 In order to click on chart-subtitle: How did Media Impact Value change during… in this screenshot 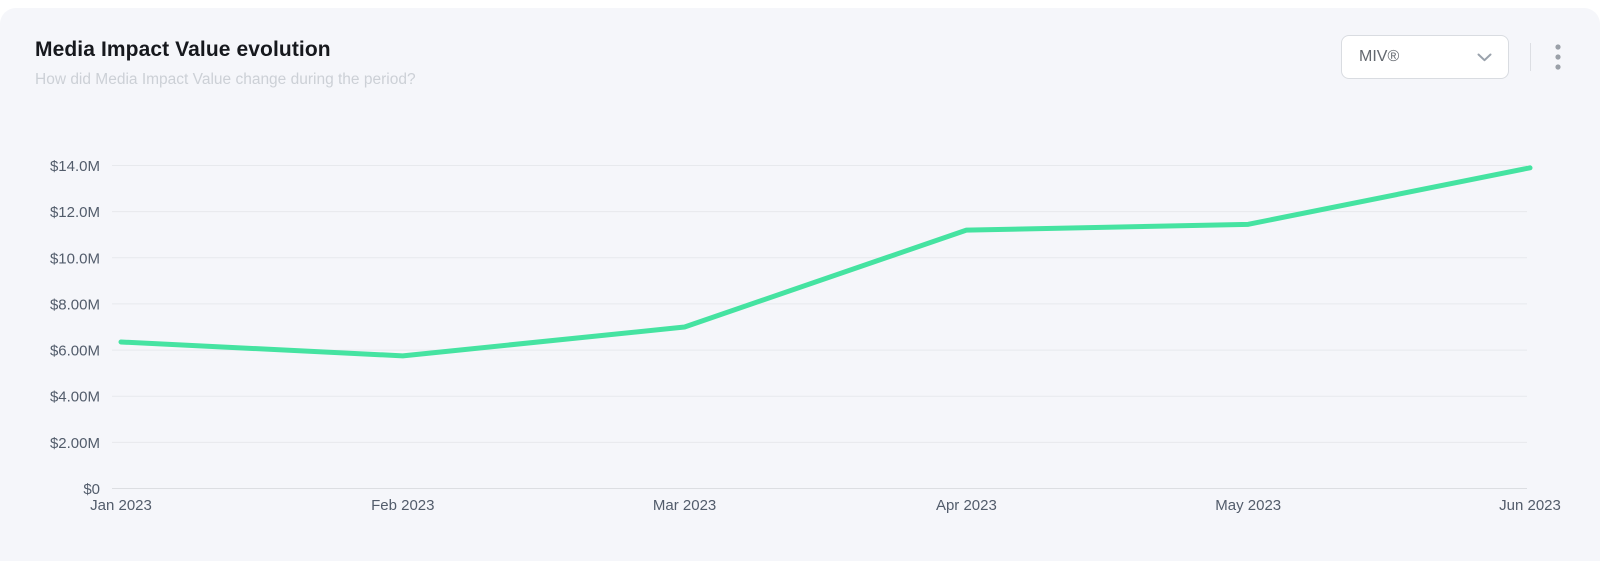, I will do `click(225, 79)`.